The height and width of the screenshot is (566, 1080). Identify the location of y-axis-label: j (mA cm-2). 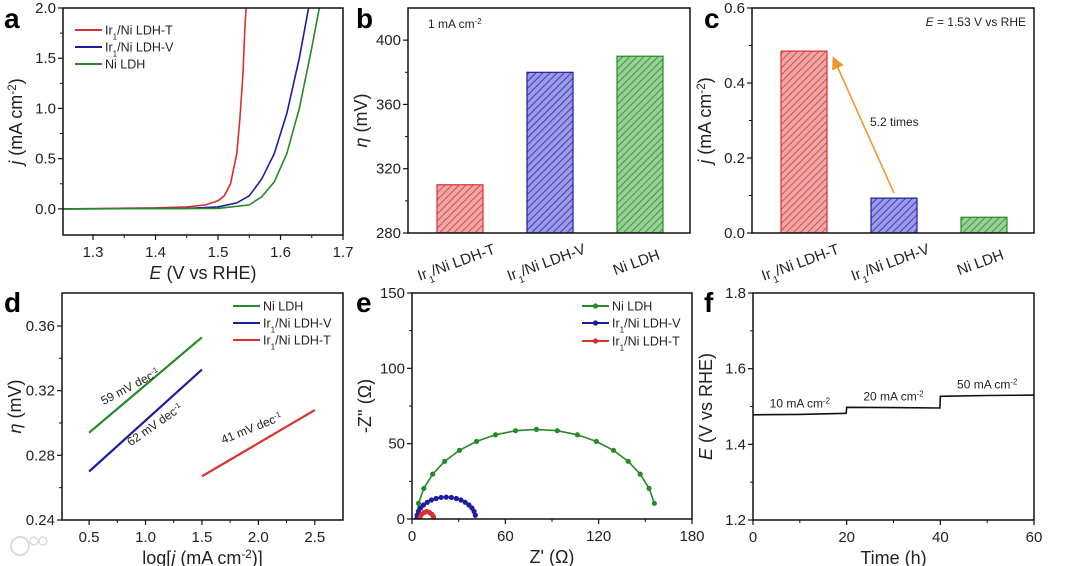
(705, 121).